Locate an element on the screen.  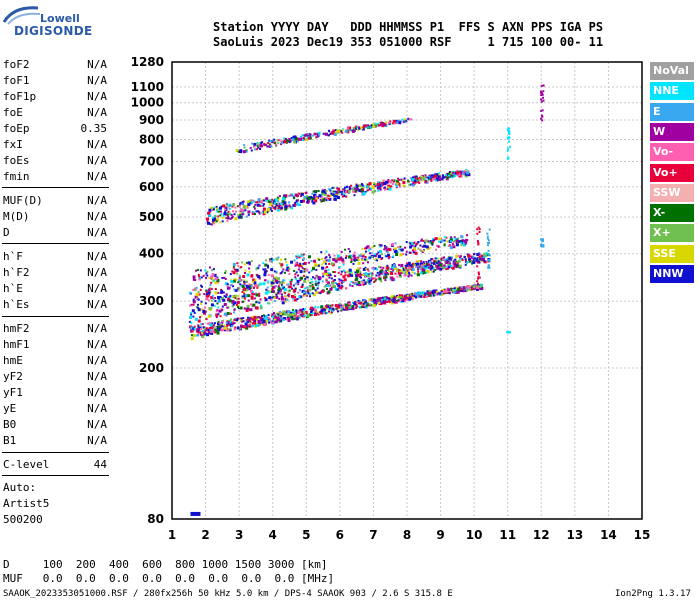
param-value: N/A is located at coordinates (97, 440).